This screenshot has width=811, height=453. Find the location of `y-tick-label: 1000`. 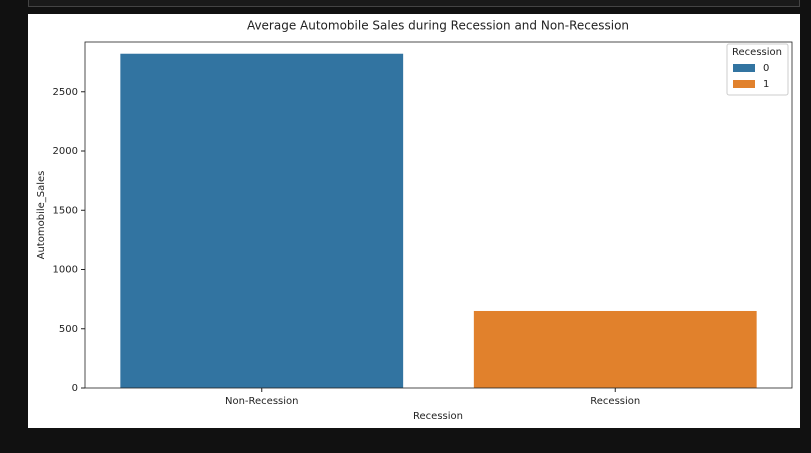

y-tick-label: 1000 is located at coordinates (65, 270).